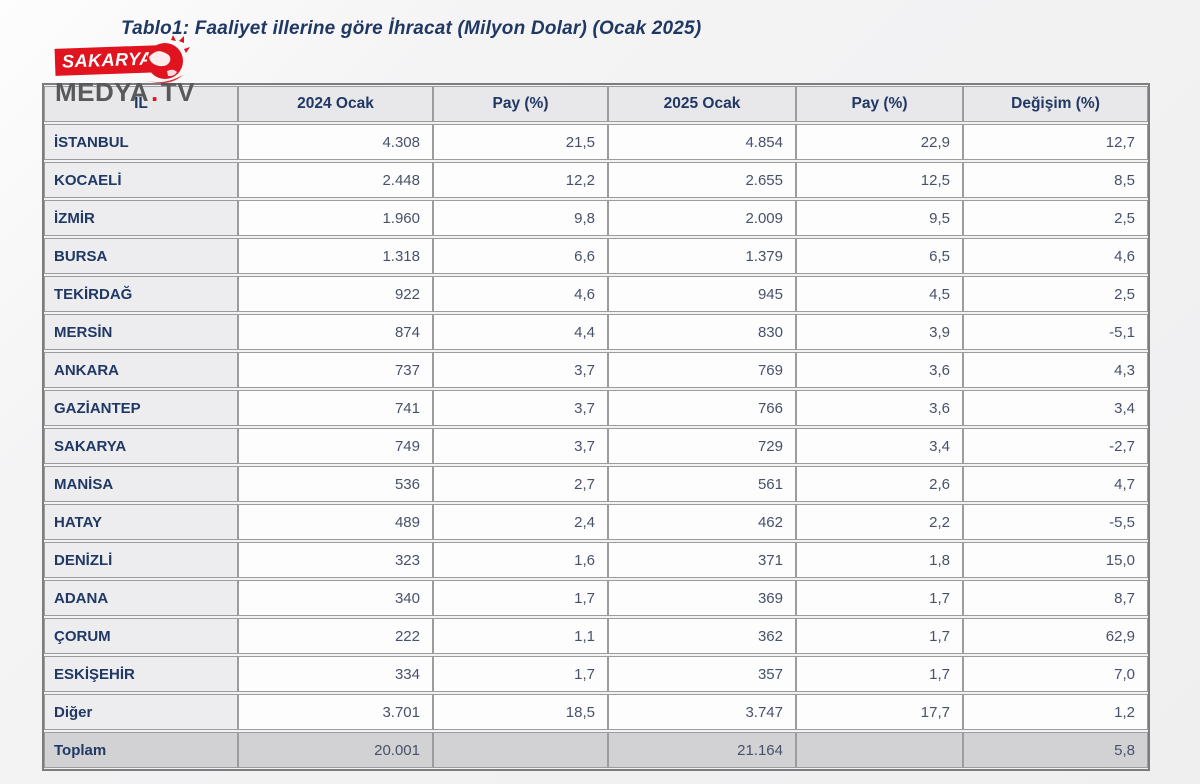 The image size is (1200, 784). Describe the element at coordinates (596, 712) in the screenshot. I see `table-row: Diğer 3.701 18,5 3.747 17,7 1,2` at that location.